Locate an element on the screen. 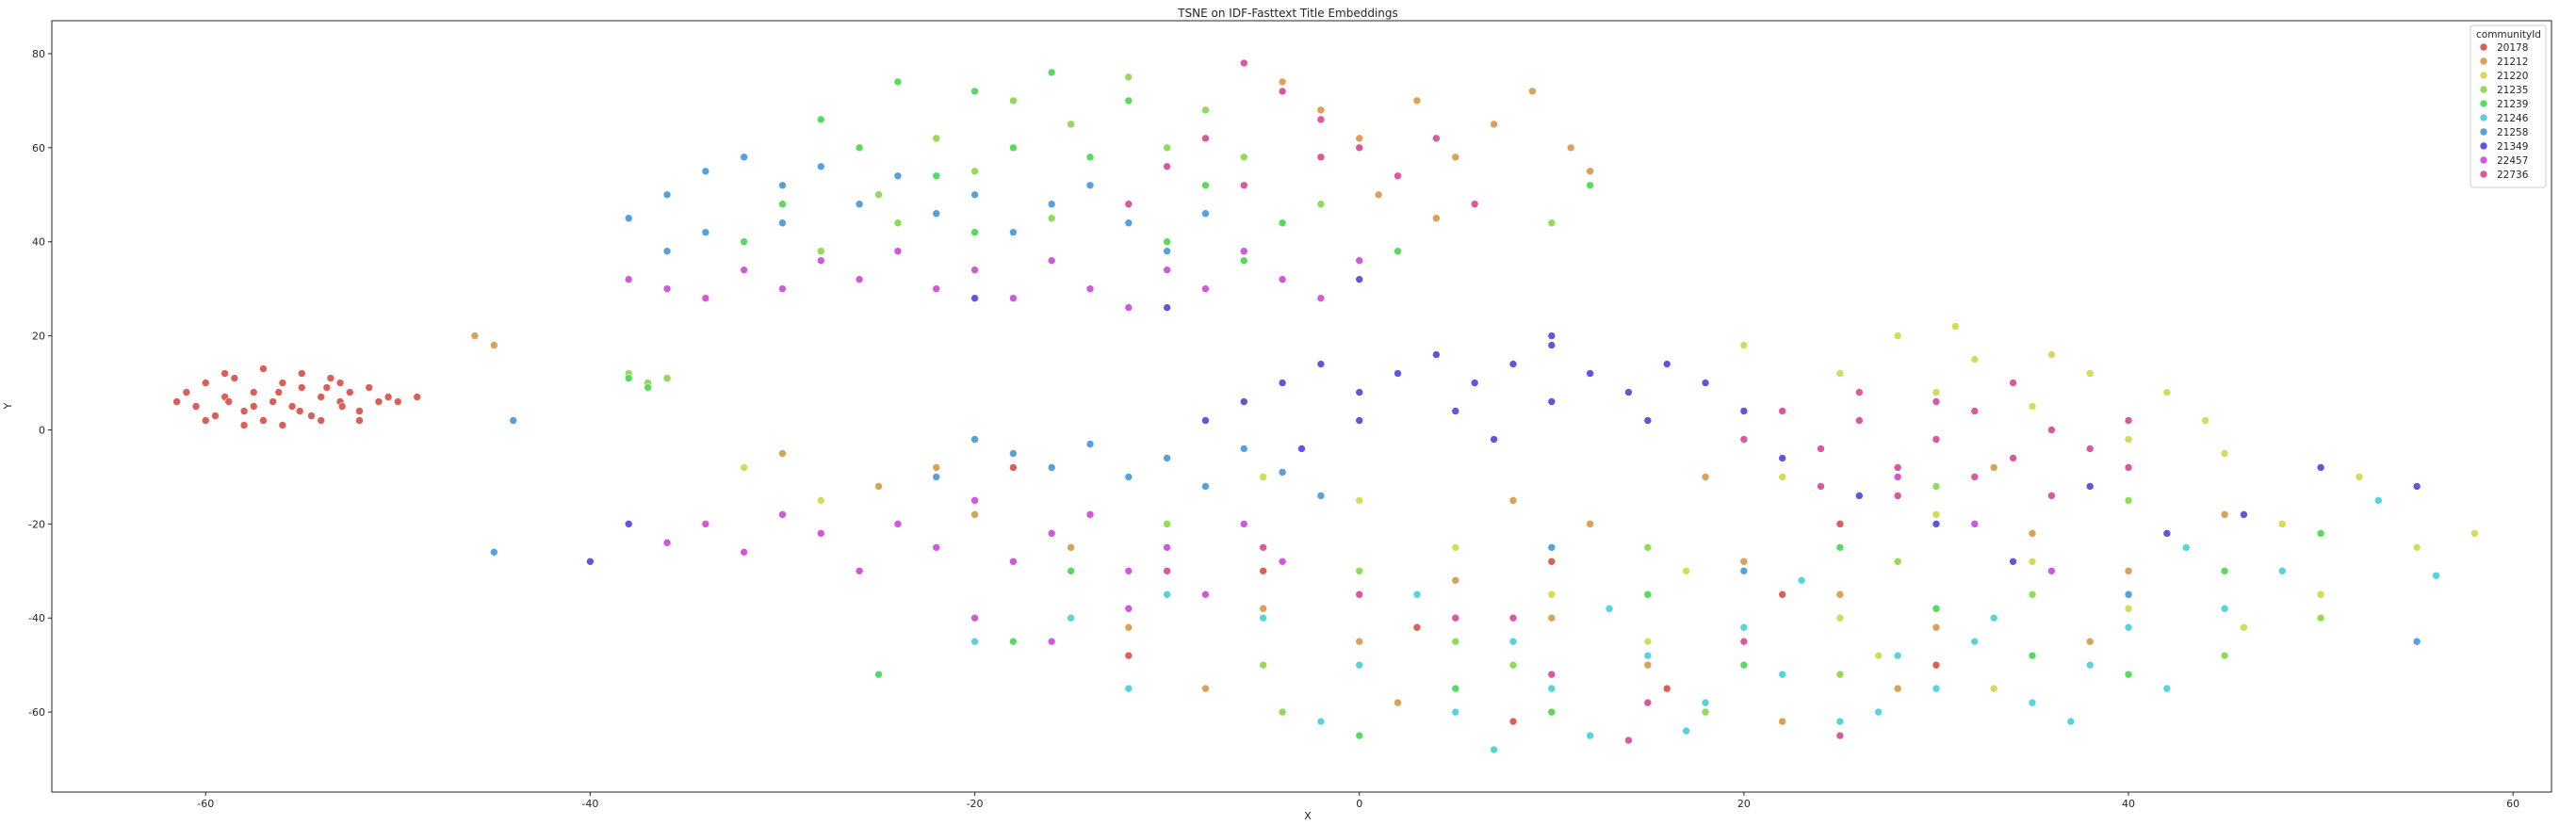 This screenshot has width=2576, height=825. x-tick-label: -40 is located at coordinates (589, 804).